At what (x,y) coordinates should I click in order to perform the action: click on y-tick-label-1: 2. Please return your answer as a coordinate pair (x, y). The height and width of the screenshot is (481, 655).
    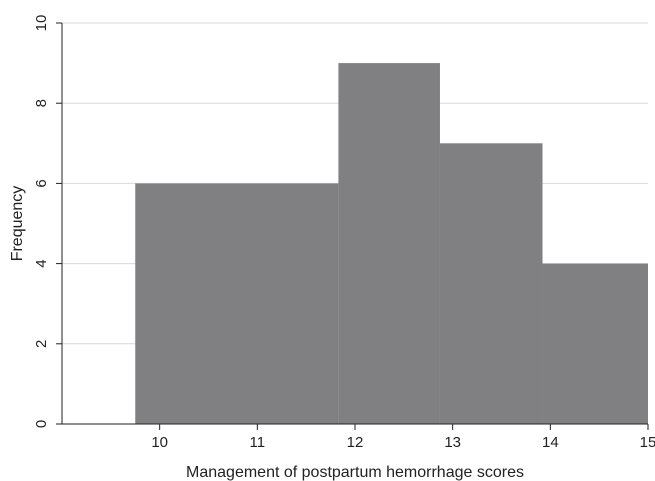
    Looking at the image, I should click on (41, 344).